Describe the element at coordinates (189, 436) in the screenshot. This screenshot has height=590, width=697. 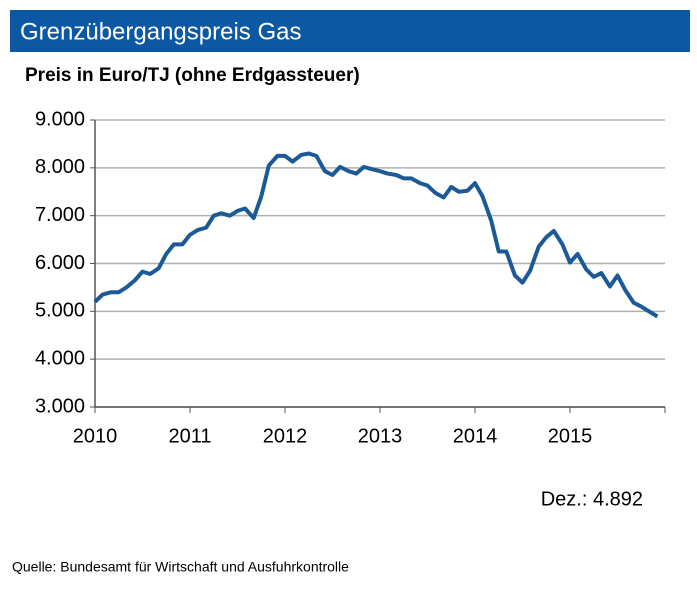
I see `x-tick-label: 2011` at that location.